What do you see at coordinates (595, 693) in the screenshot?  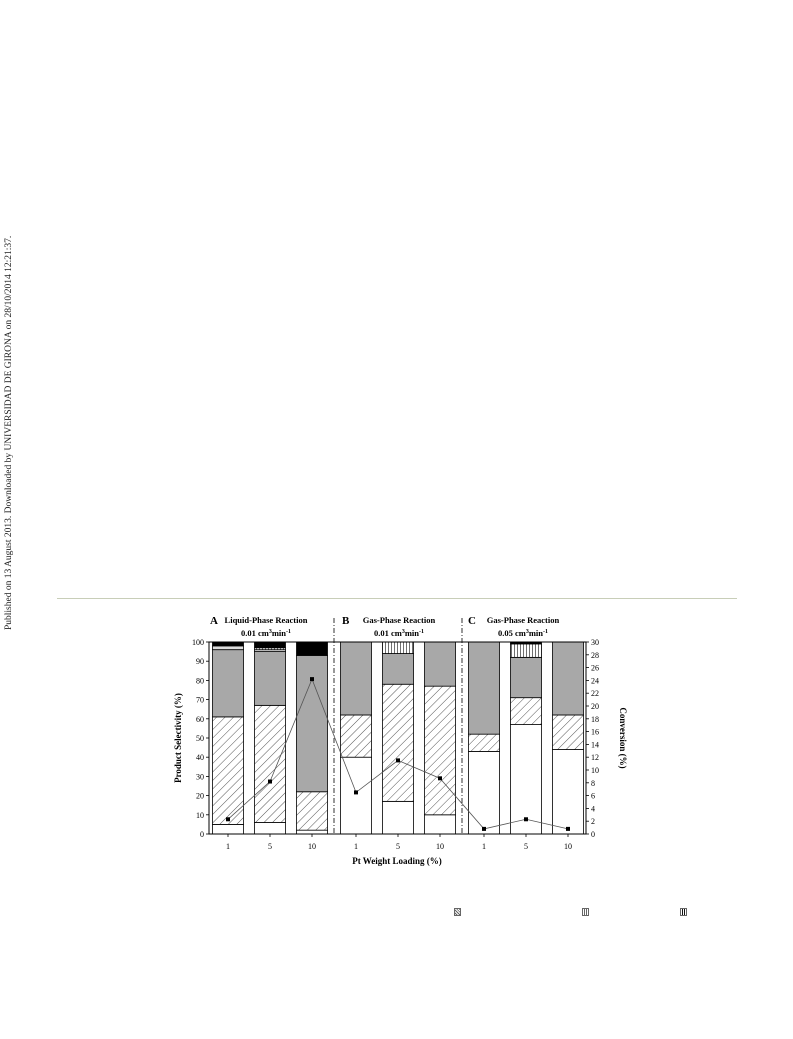 I see `y2-tick-label-22: 22` at bounding box center [595, 693].